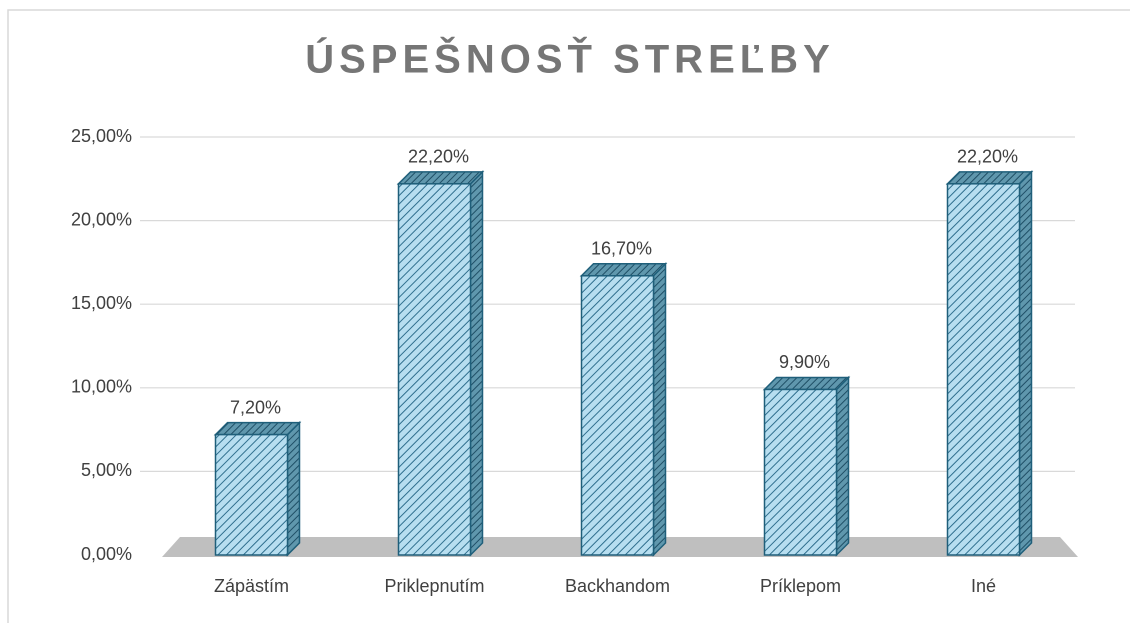 This screenshot has width=1130, height=623. I want to click on data-label: 7,20%, so click(255, 407).